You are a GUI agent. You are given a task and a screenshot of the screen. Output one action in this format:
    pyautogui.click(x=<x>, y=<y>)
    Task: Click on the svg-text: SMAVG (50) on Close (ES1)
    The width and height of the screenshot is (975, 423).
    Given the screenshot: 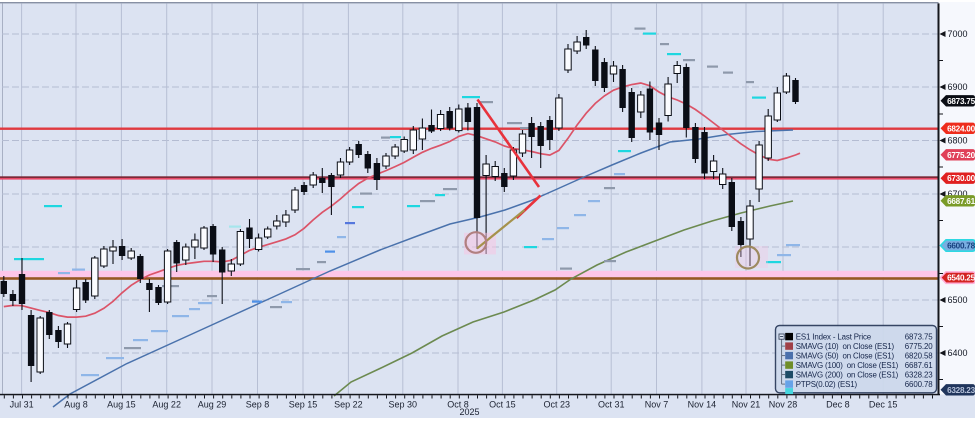 What is the action you would take?
    pyautogui.click(x=845, y=356)
    